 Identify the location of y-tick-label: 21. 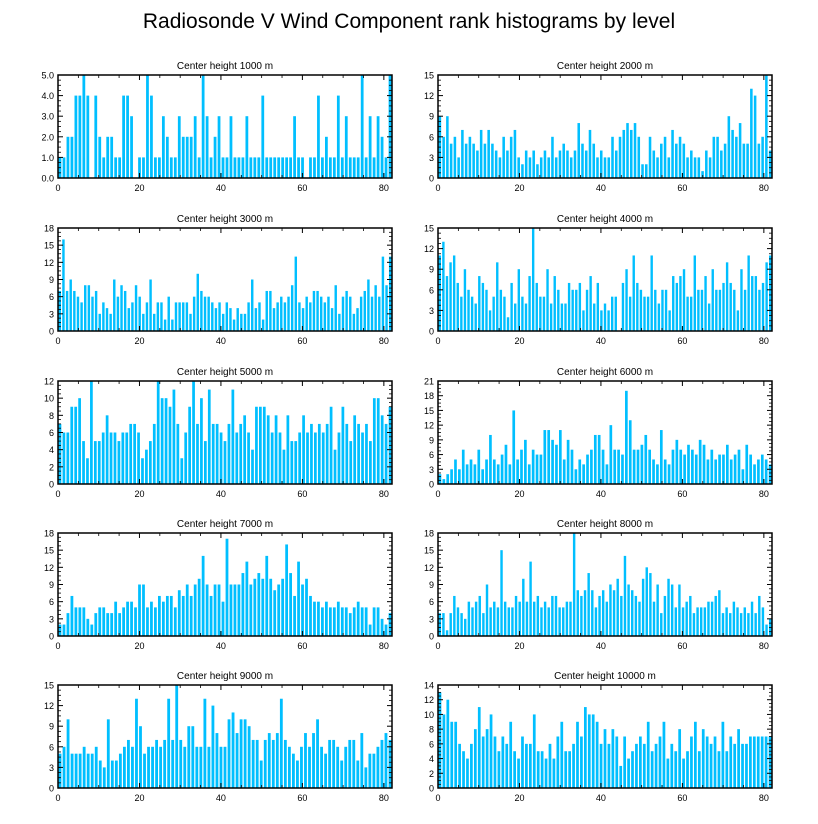
(429, 382).